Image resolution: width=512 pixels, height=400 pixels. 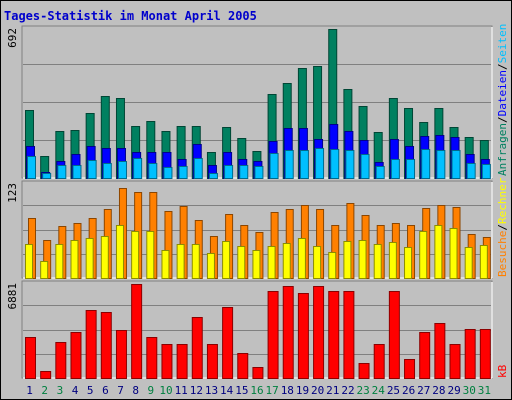 What do you see at coordinates (502, 200) in the screenshot?
I see `legend-visits-part: Rechner` at bounding box center [502, 200].